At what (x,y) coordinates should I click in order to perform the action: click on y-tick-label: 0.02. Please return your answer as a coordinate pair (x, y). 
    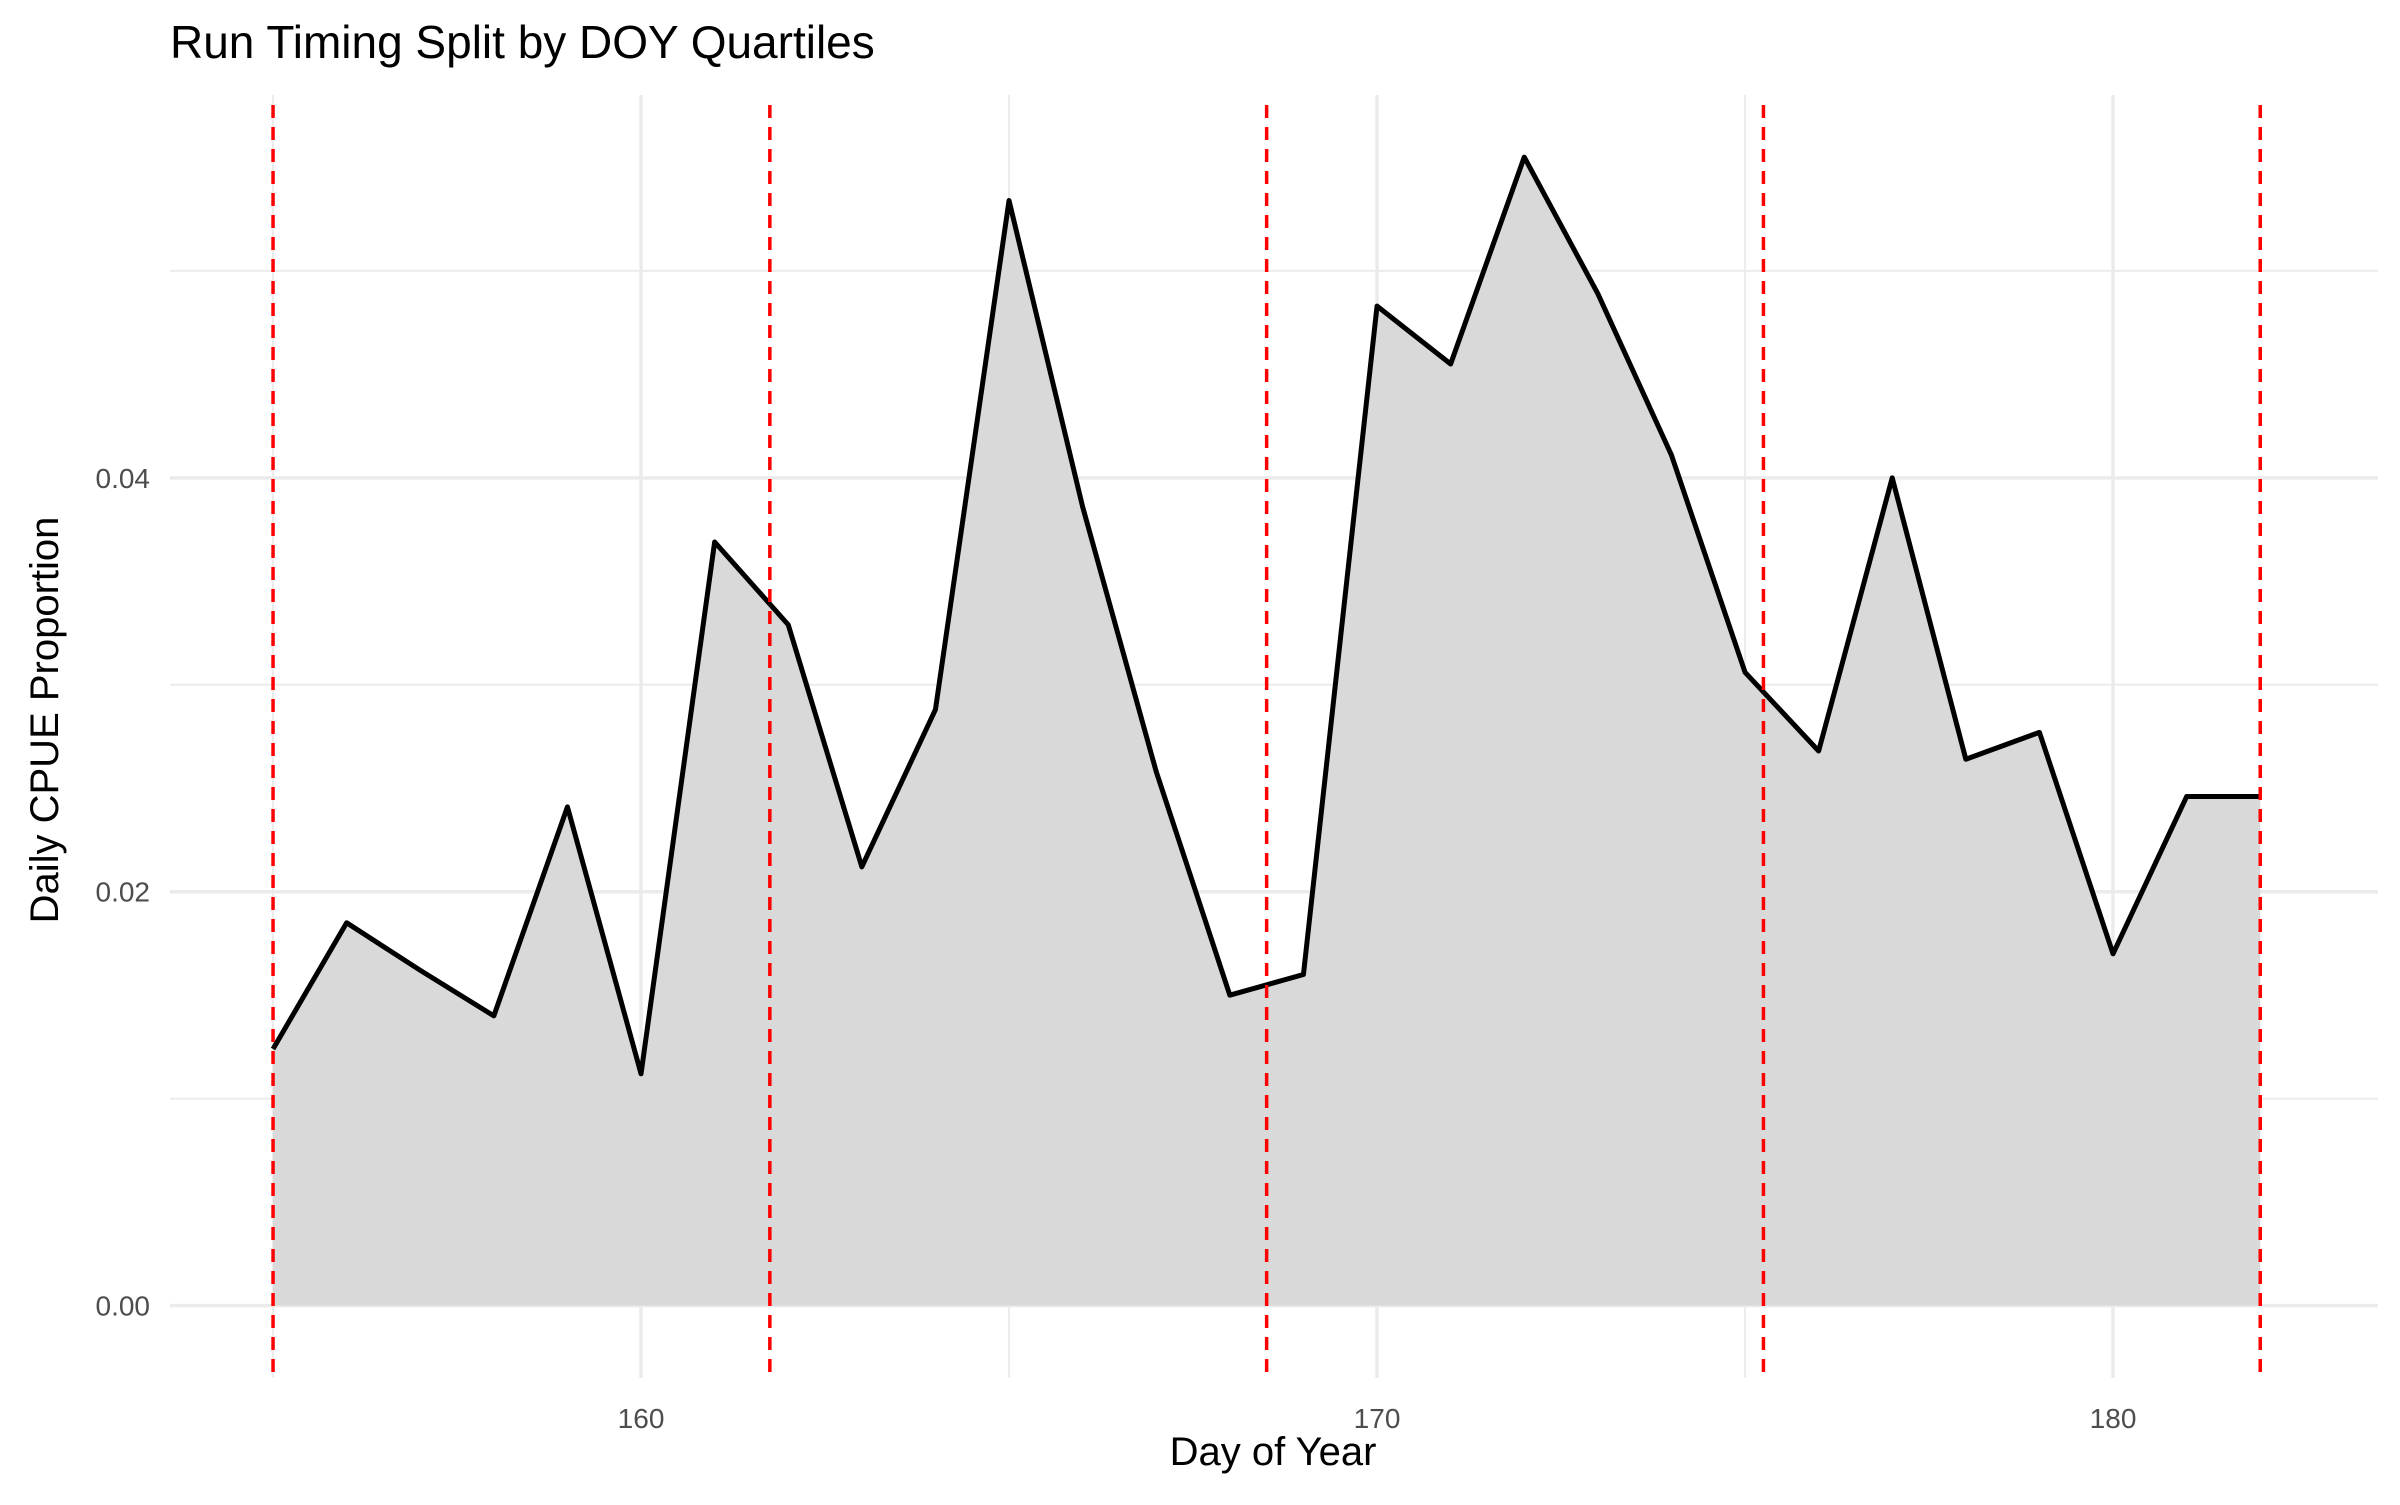
    Looking at the image, I should click on (123, 892).